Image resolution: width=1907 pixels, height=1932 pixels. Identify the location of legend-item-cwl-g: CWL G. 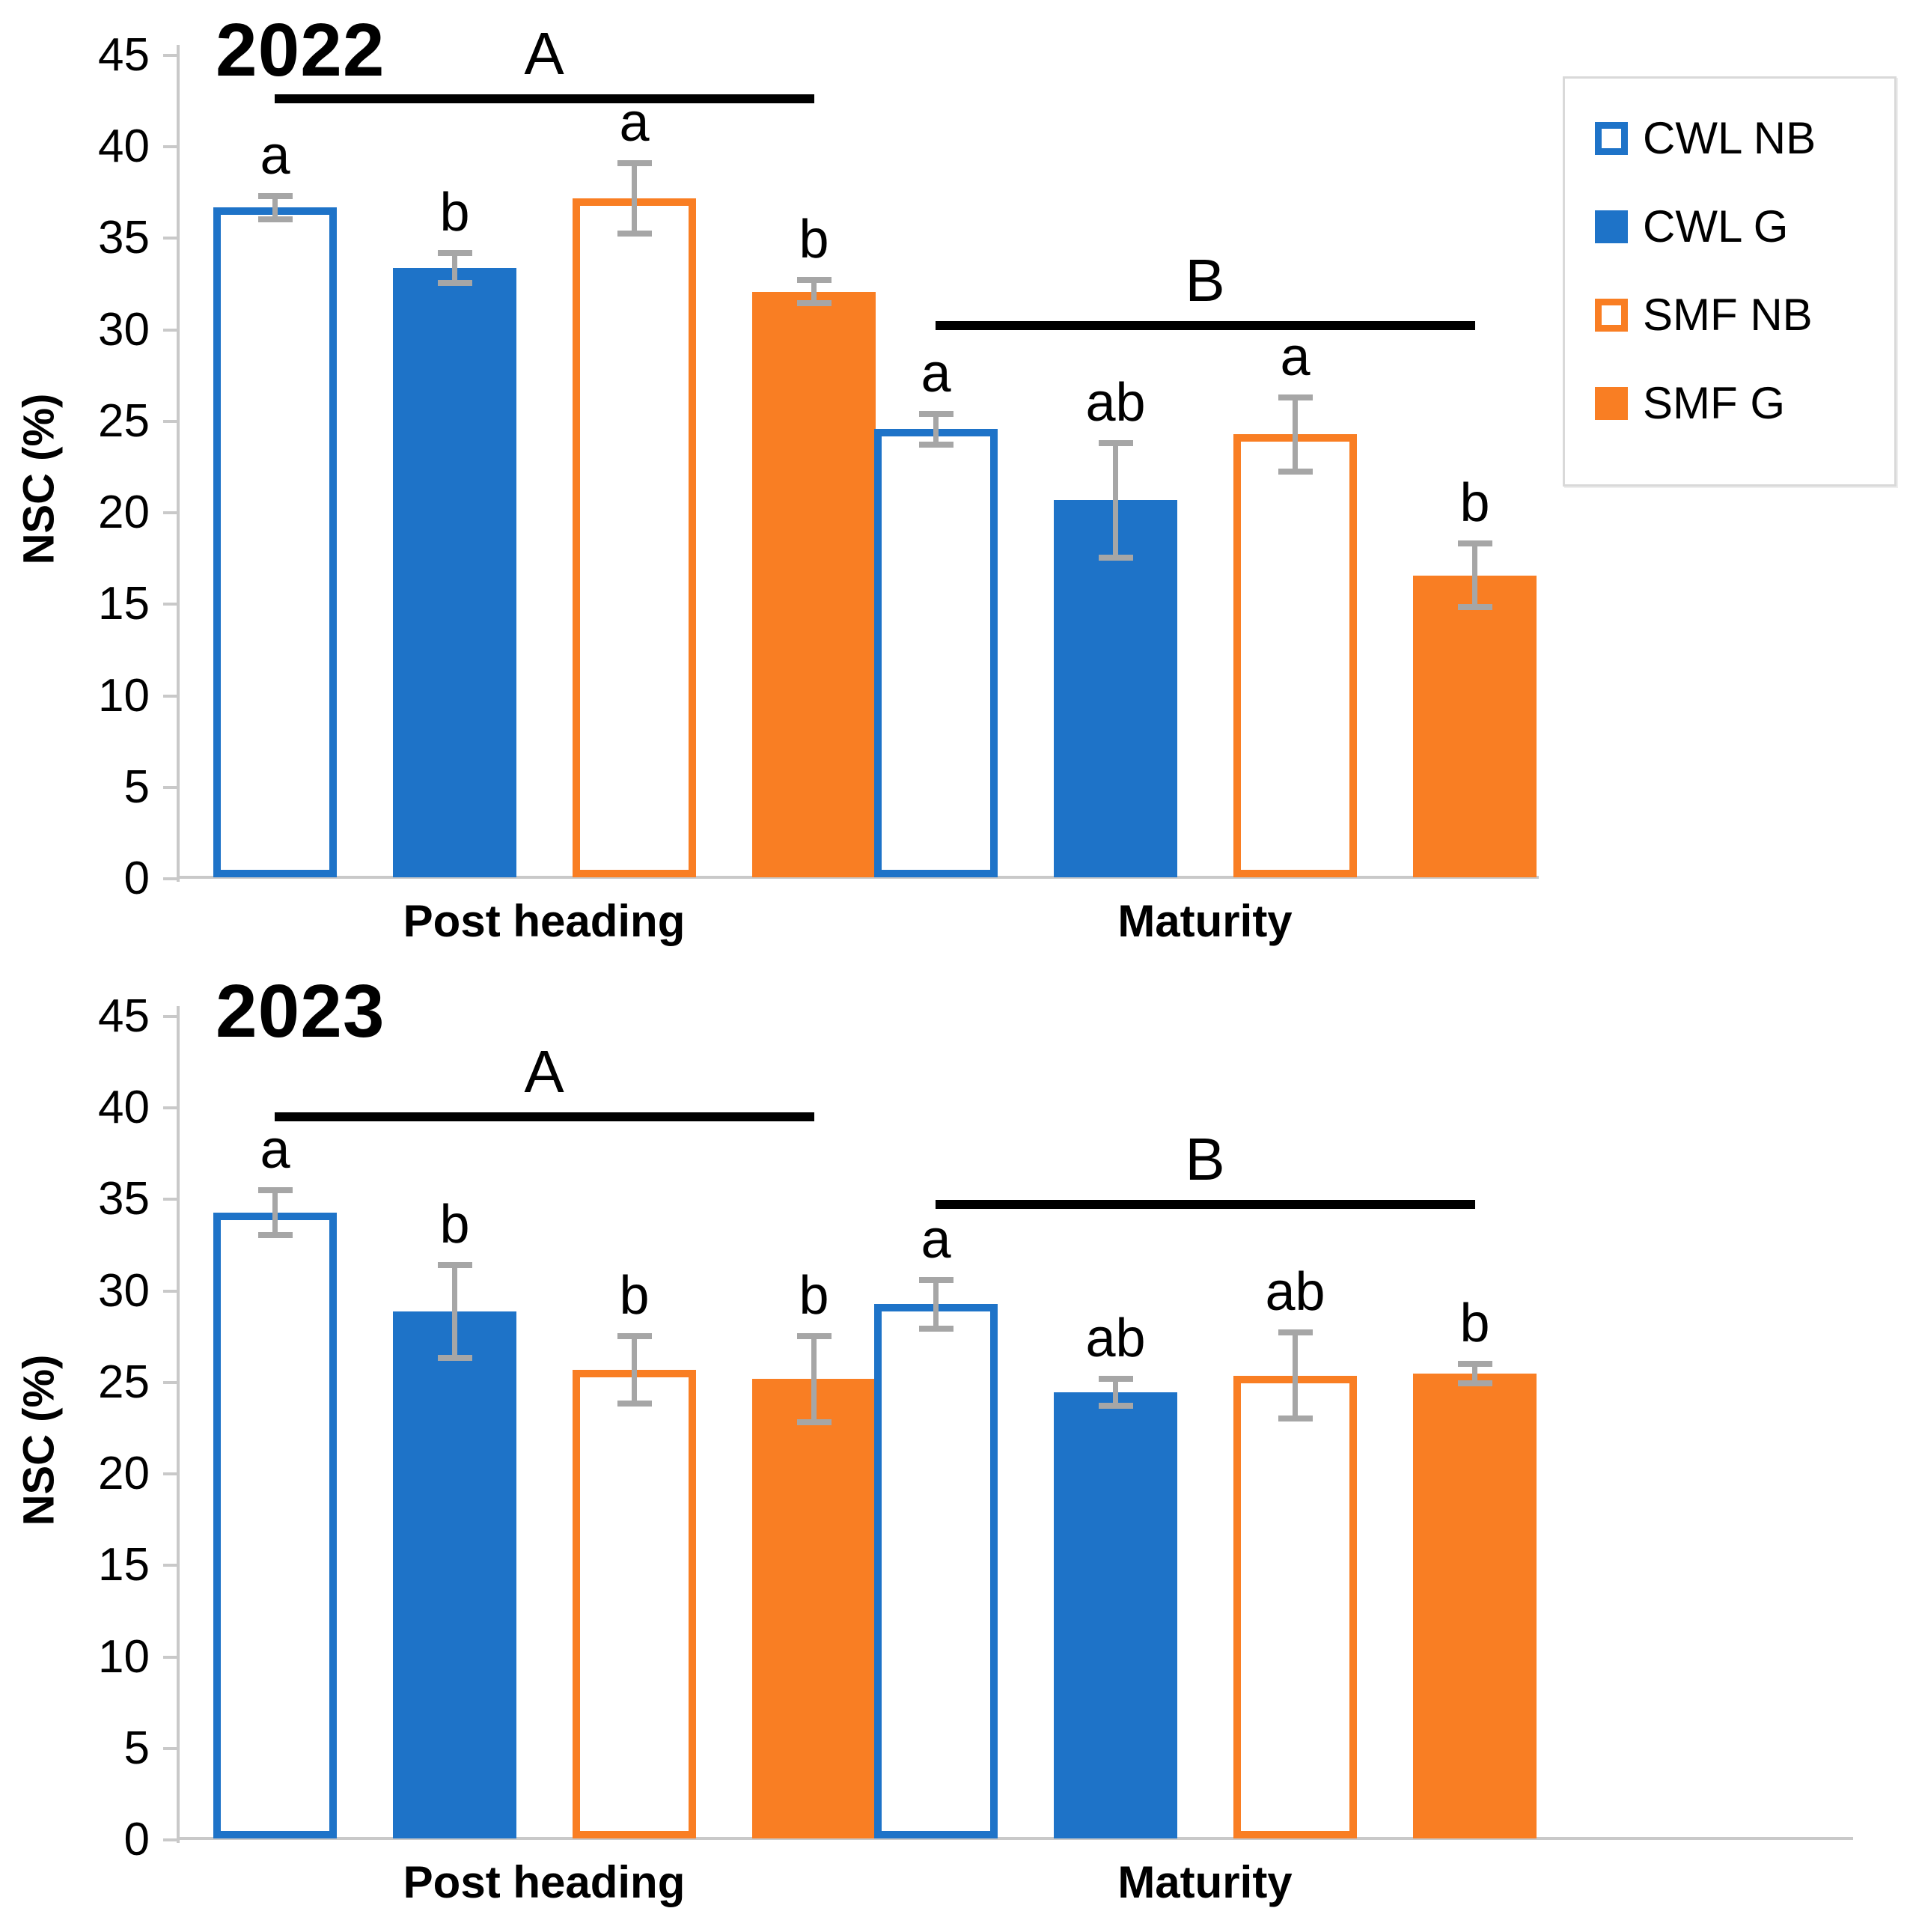
(1744, 227).